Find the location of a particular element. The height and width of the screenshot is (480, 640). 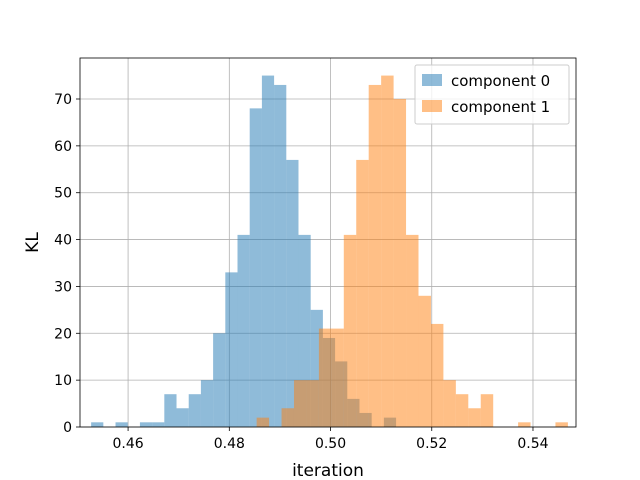

legend-box is located at coordinates (492, 94).